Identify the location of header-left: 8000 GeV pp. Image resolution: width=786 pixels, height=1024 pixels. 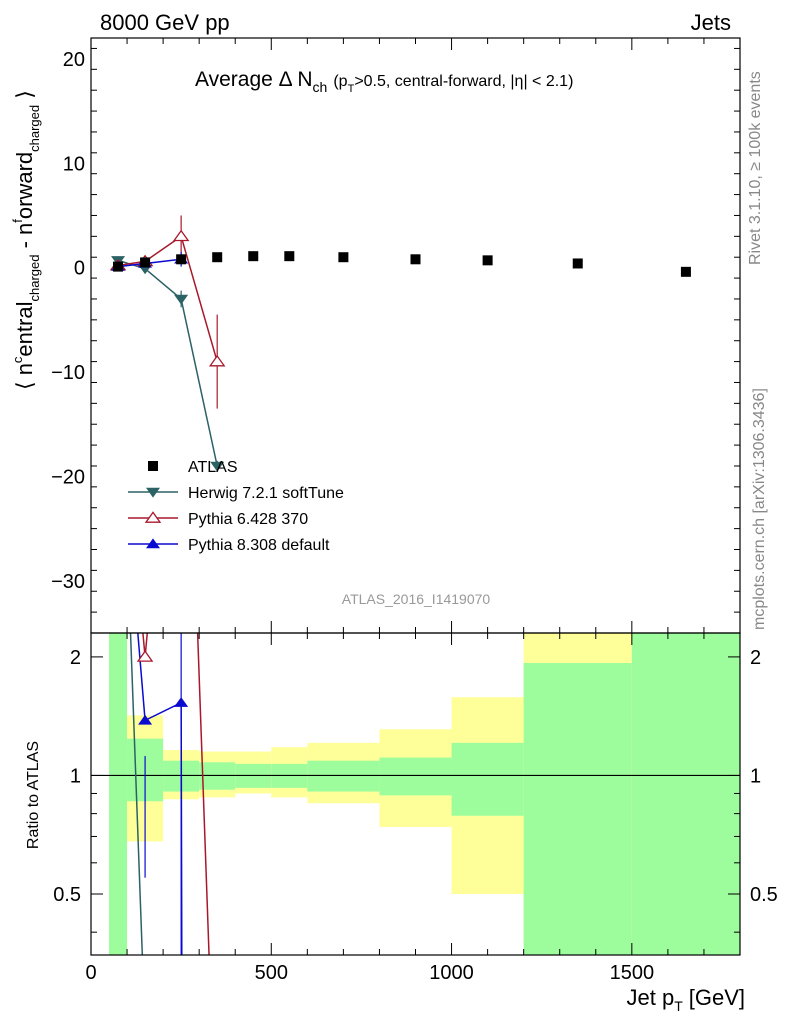
(165, 22).